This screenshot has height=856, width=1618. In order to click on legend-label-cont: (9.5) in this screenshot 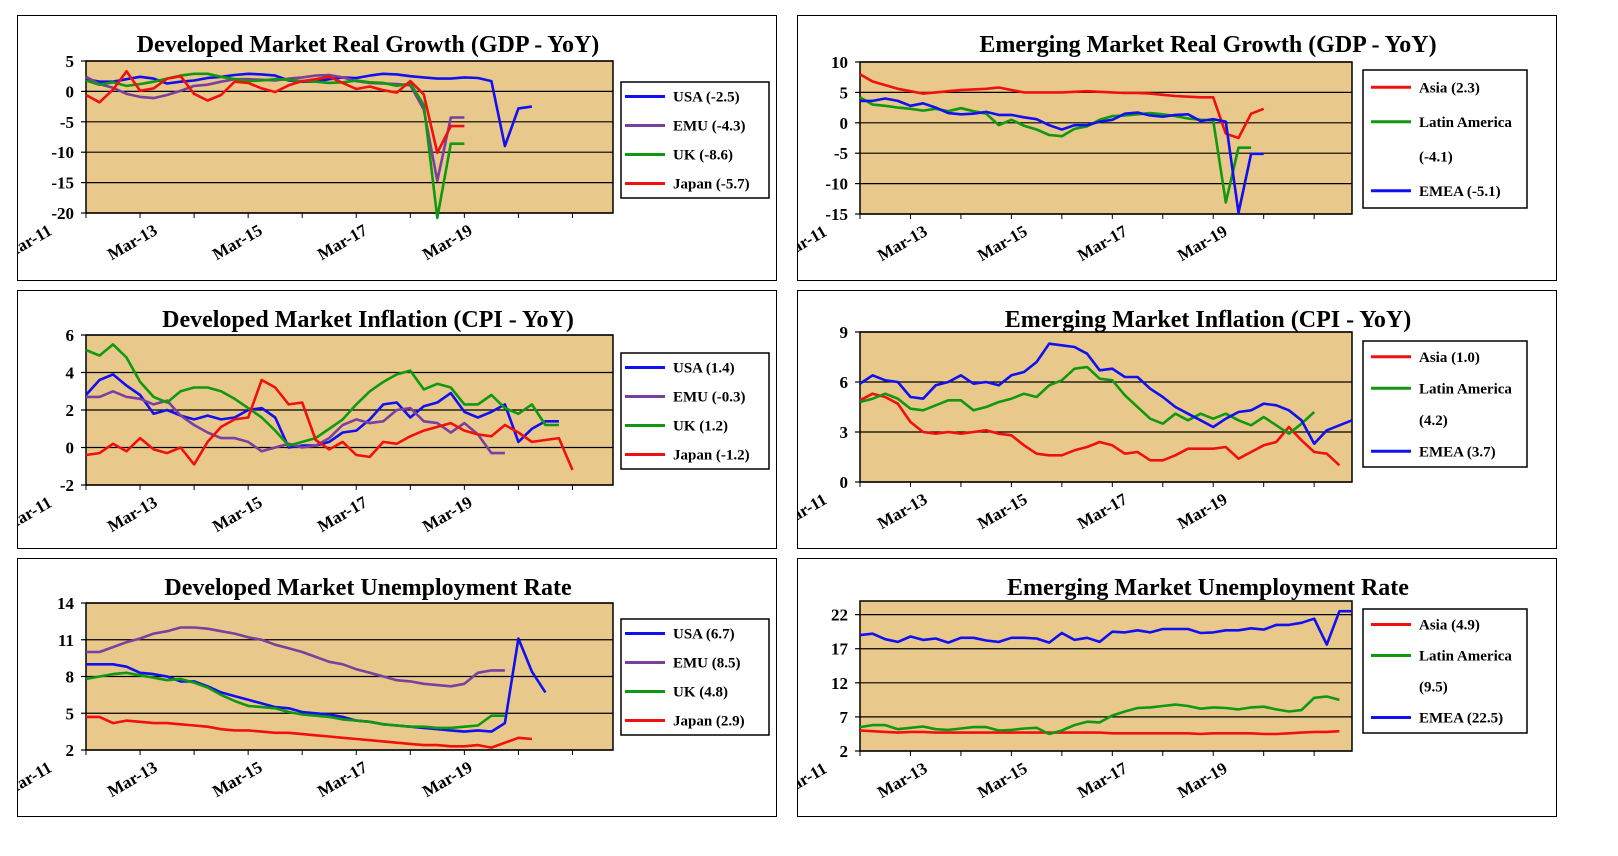, I will do `click(1433, 688)`.